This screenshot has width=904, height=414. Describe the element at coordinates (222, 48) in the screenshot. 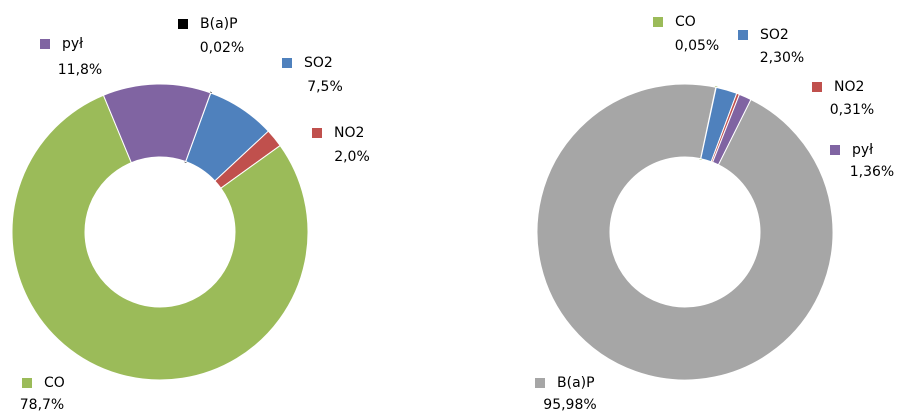

I see `value-label: 0,02%` at that location.